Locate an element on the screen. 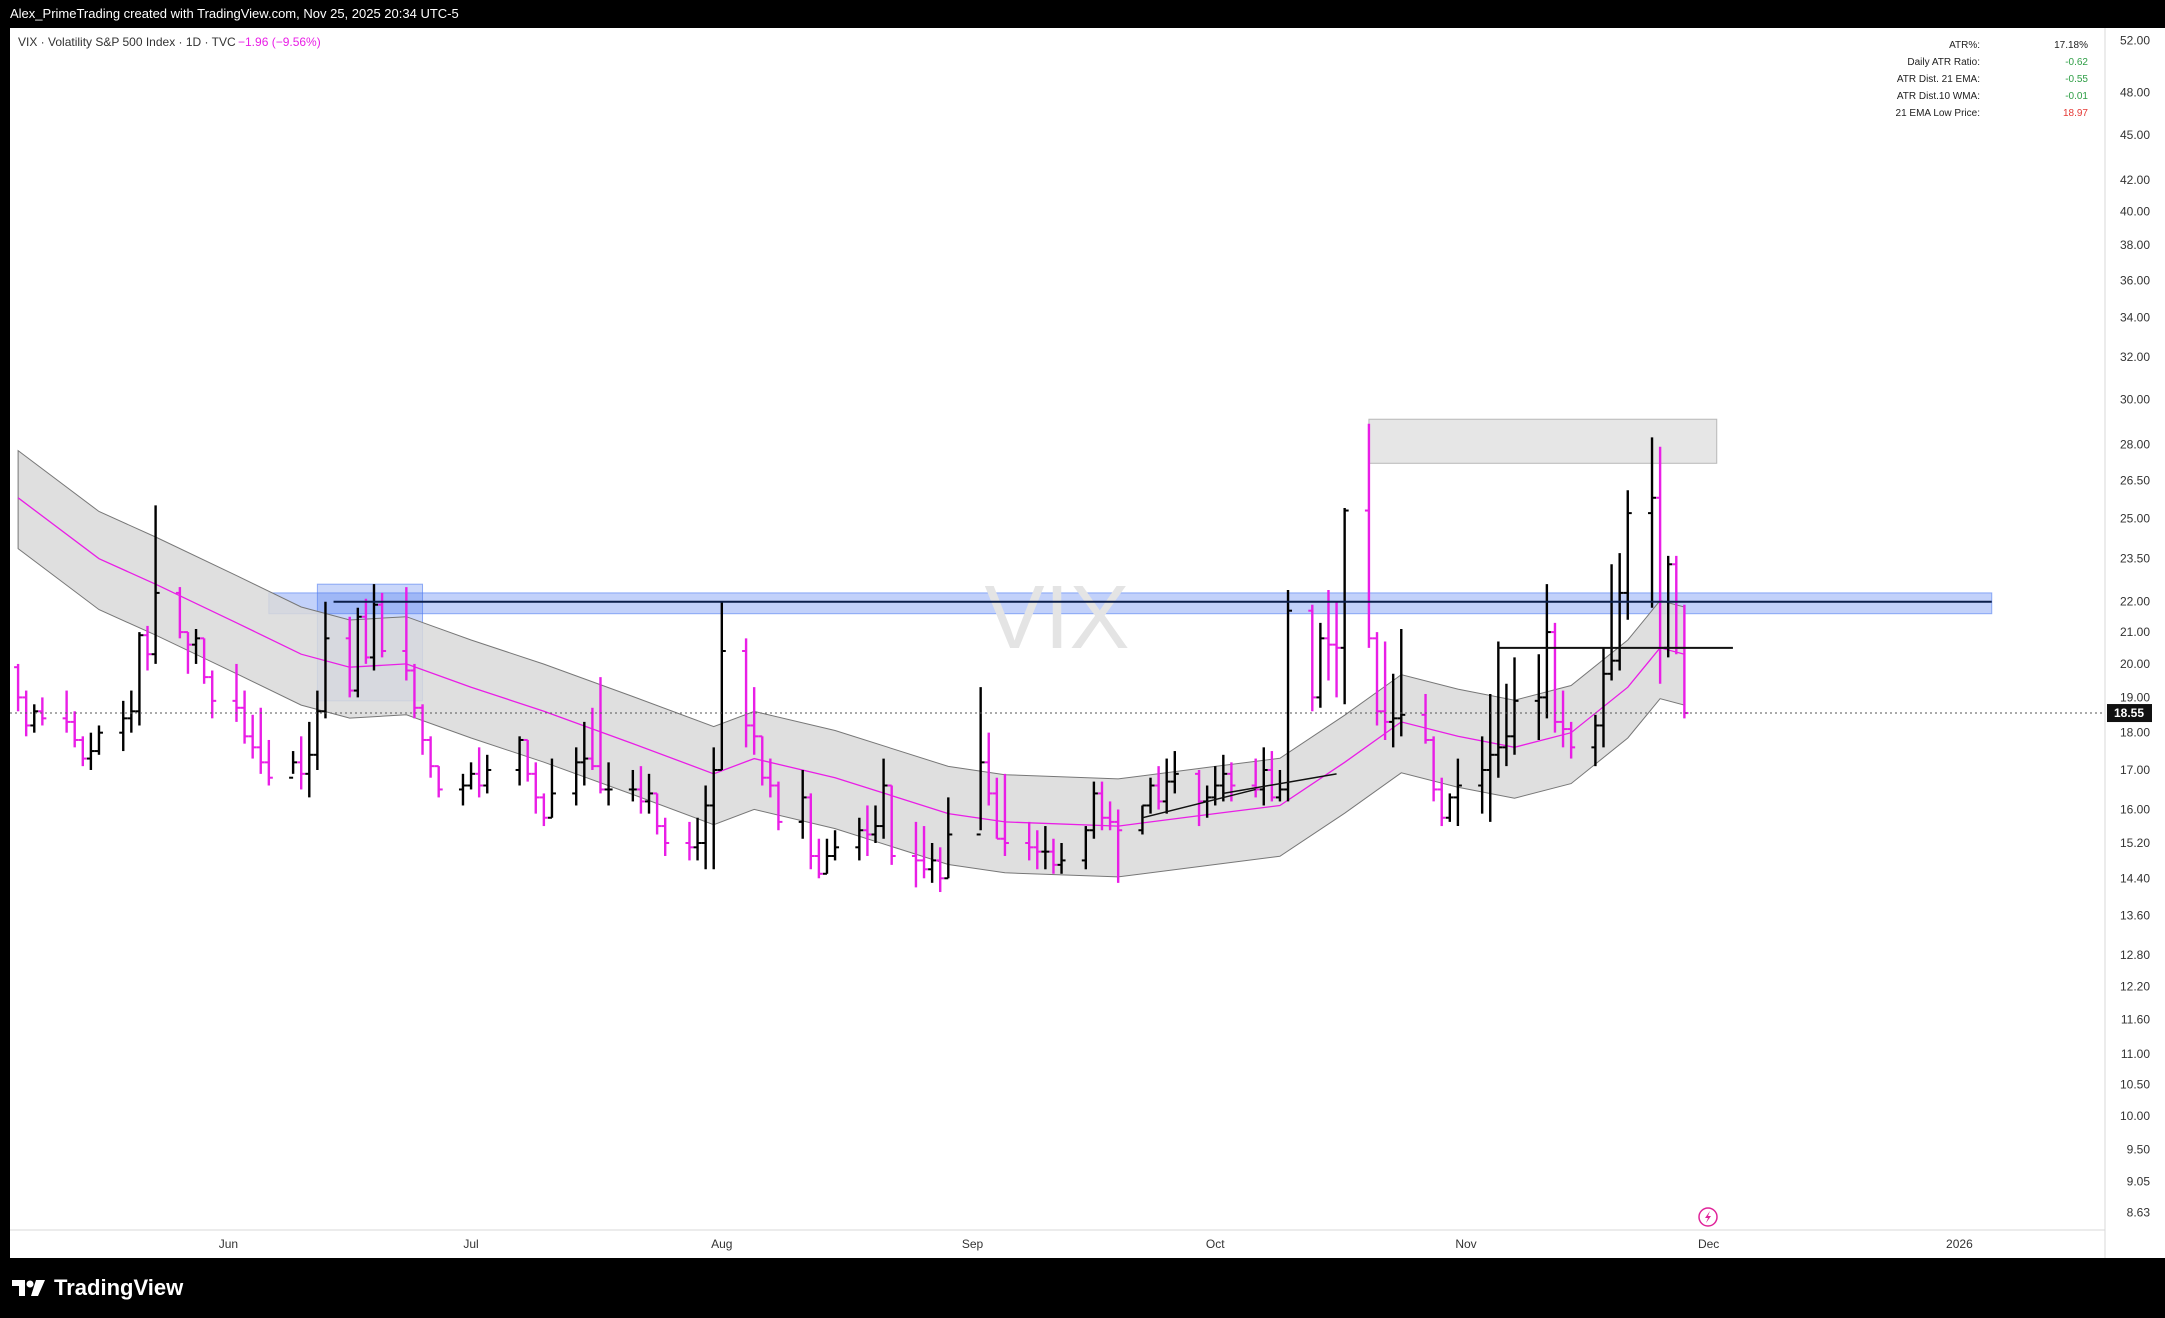 This screenshot has height=1318, width=2165. y-tick-label: 15.20 is located at coordinates (2135, 843).